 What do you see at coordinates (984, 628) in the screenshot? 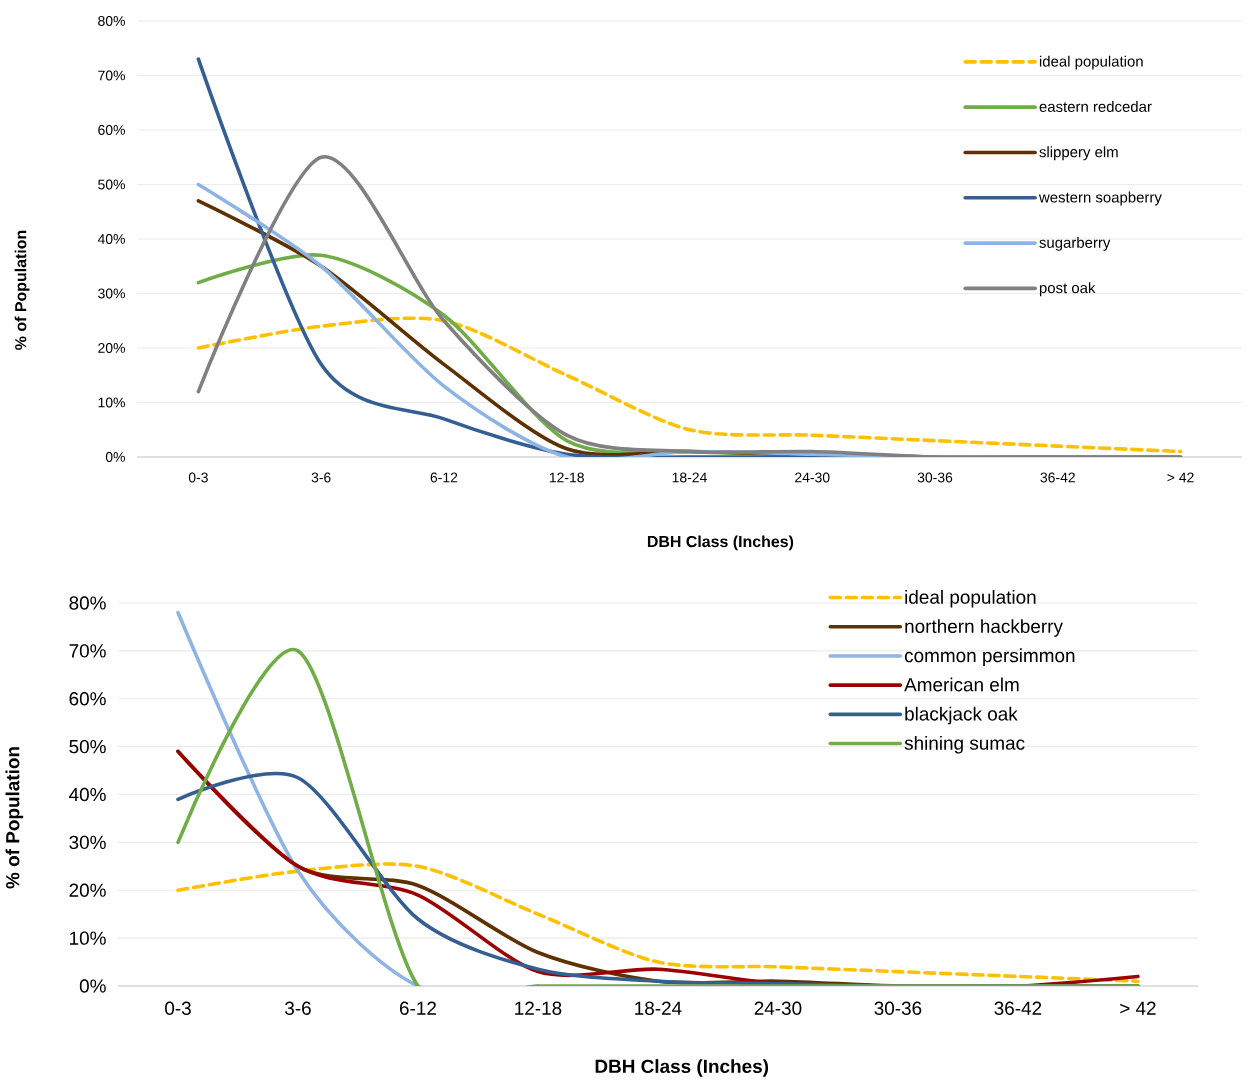
I see `legend-label: northern hackberry` at bounding box center [984, 628].